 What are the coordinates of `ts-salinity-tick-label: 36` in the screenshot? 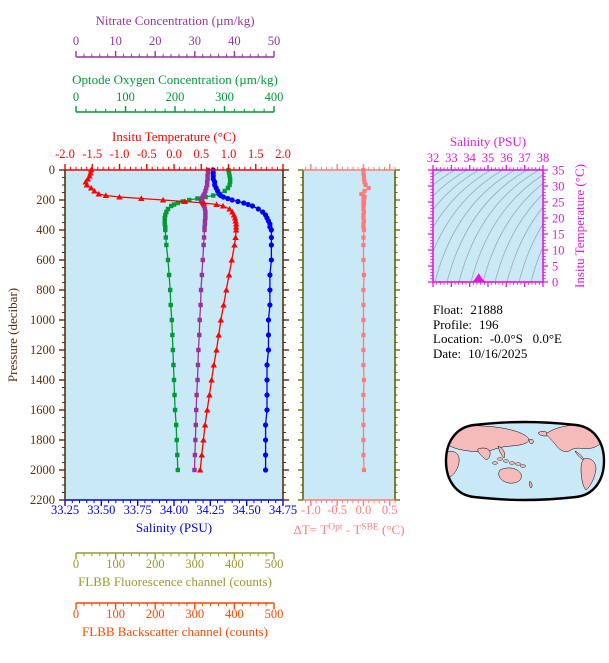 It's located at (506, 158).